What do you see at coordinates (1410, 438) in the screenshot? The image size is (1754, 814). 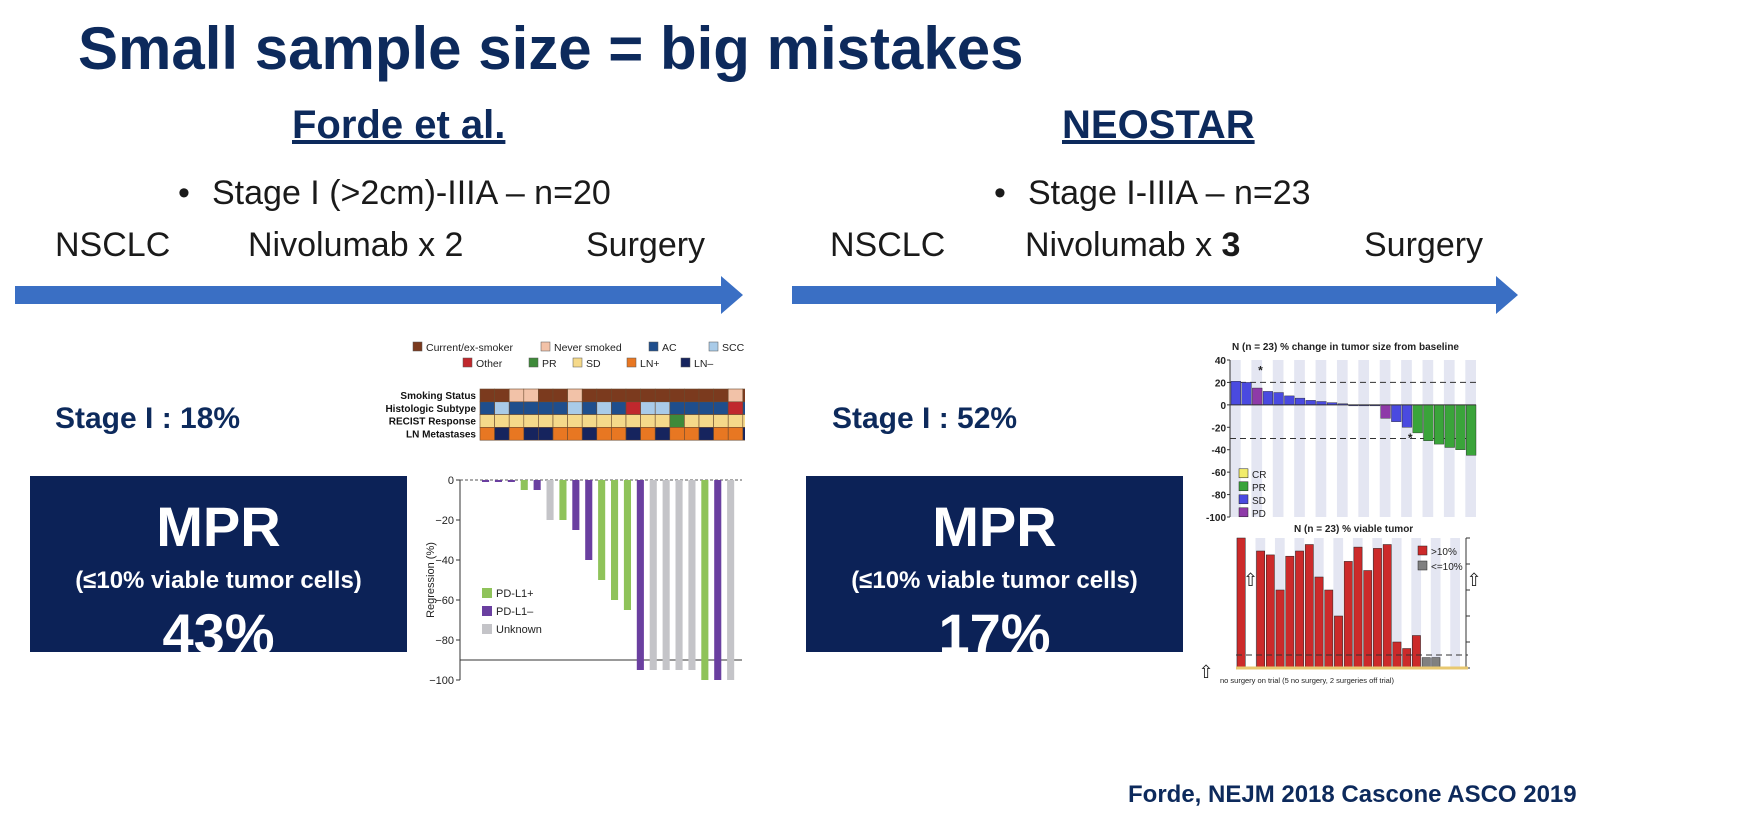 I see `annotation-asterisk: *` at bounding box center [1410, 438].